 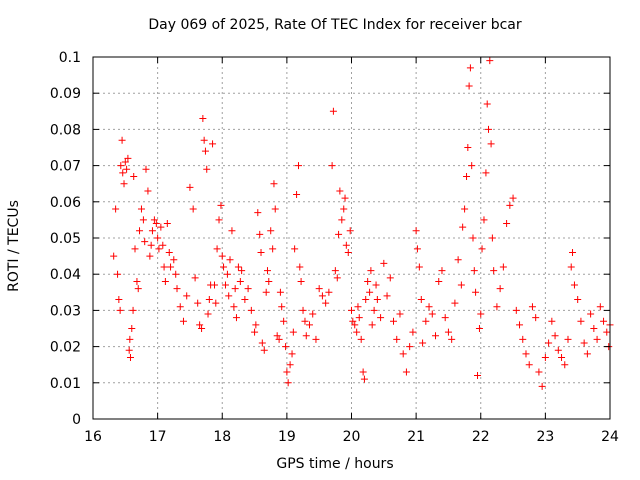 What do you see at coordinates (610, 437) in the screenshot?
I see `x-tick-label: 24` at bounding box center [610, 437].